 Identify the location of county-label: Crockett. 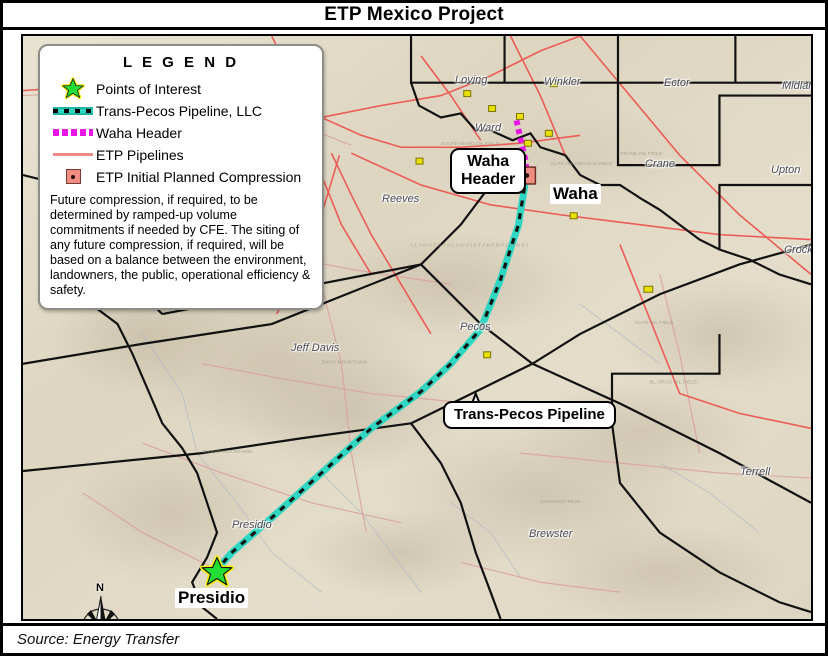
(798, 250).